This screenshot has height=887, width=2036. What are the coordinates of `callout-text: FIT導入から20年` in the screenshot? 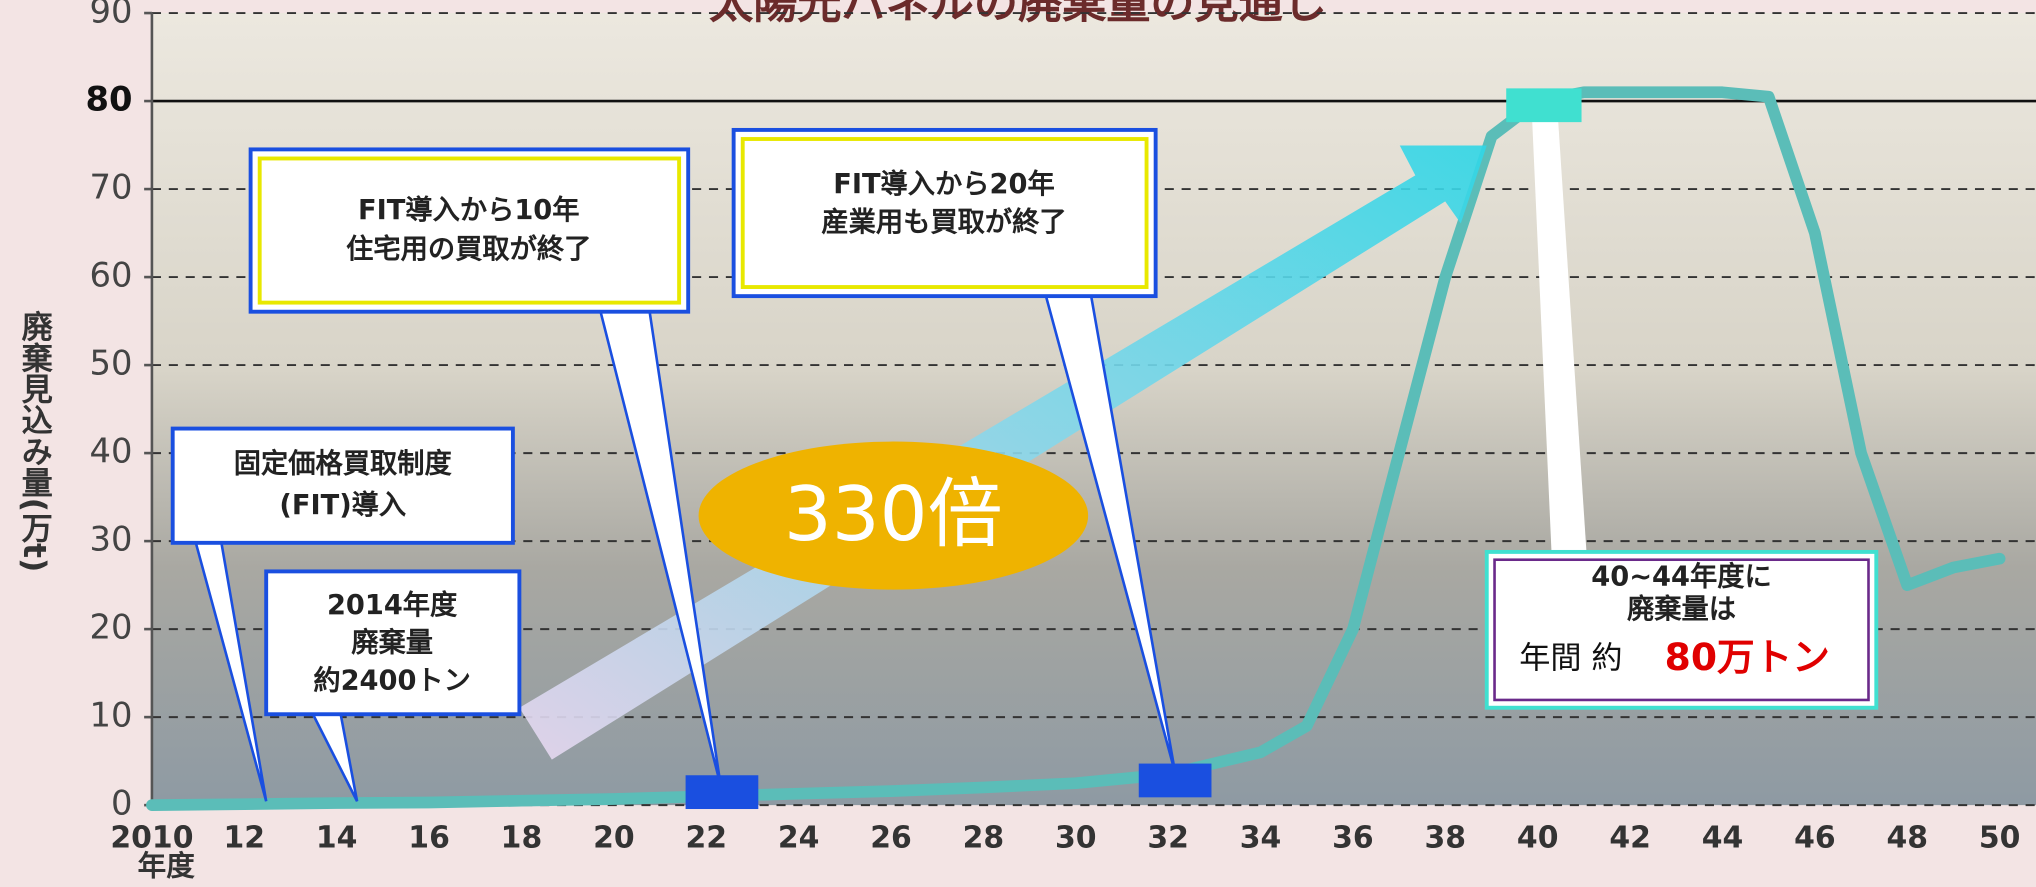 It's located at (944, 184).